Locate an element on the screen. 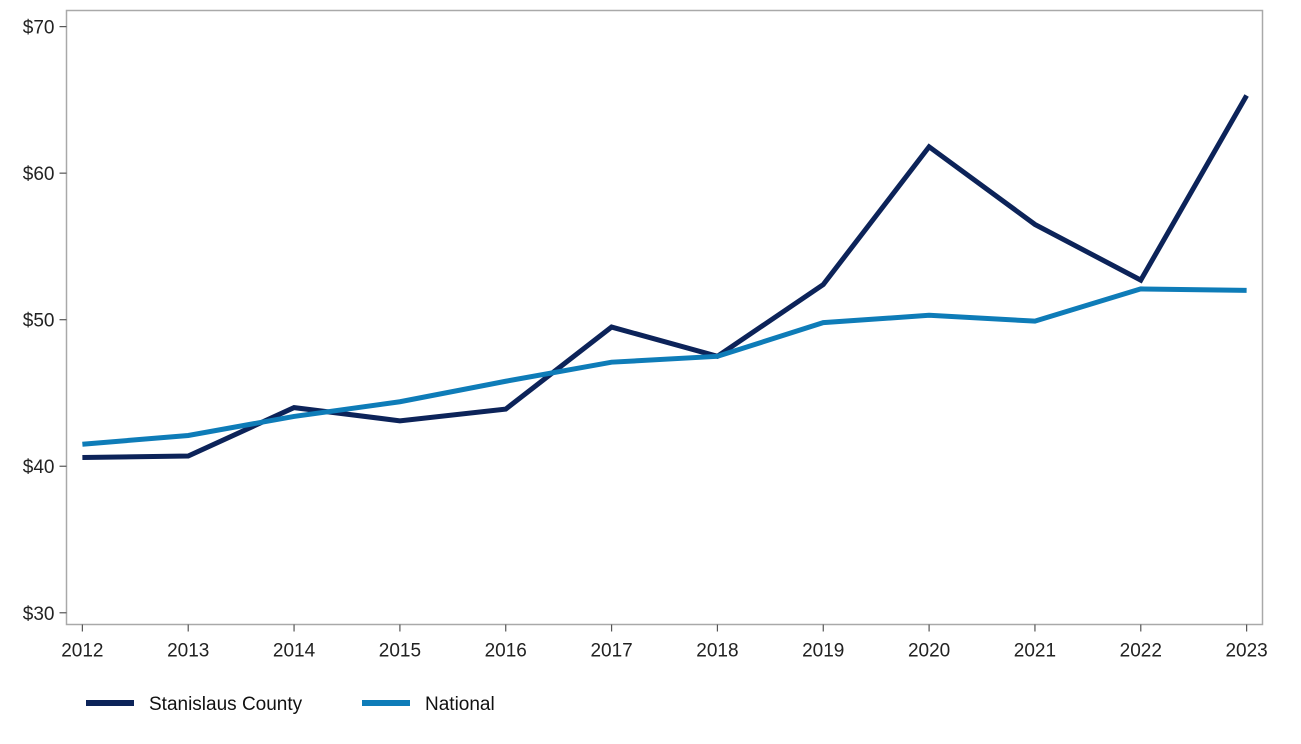  x-tick-label: 2017 is located at coordinates (611, 651).